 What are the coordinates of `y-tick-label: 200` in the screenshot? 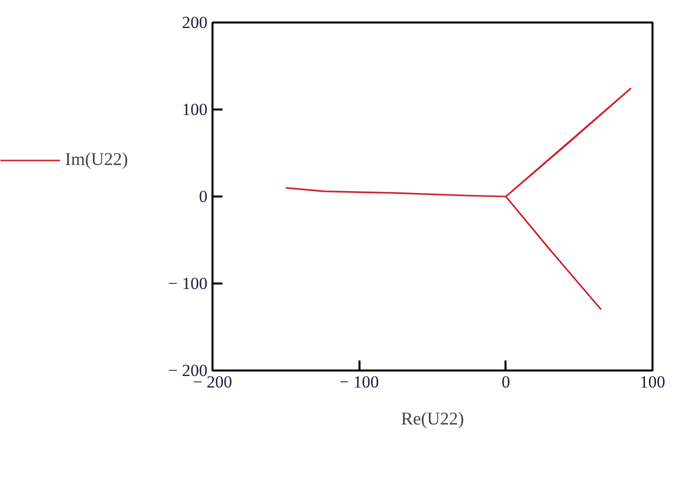 It's located at (195, 22).